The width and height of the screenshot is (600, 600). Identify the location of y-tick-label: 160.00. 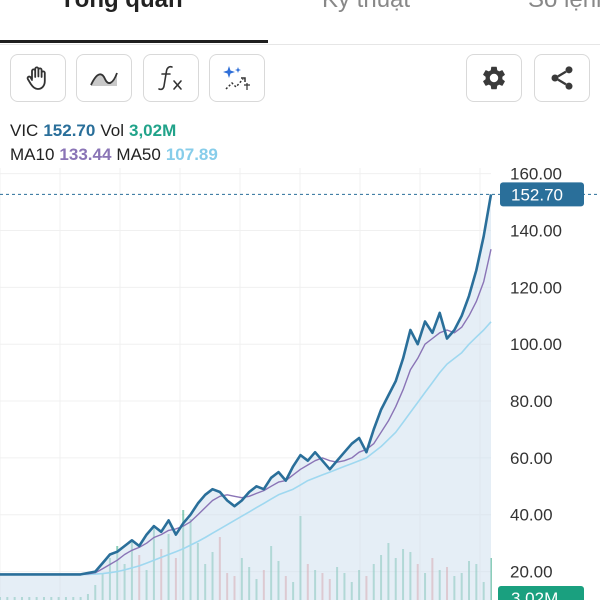
(536, 174).